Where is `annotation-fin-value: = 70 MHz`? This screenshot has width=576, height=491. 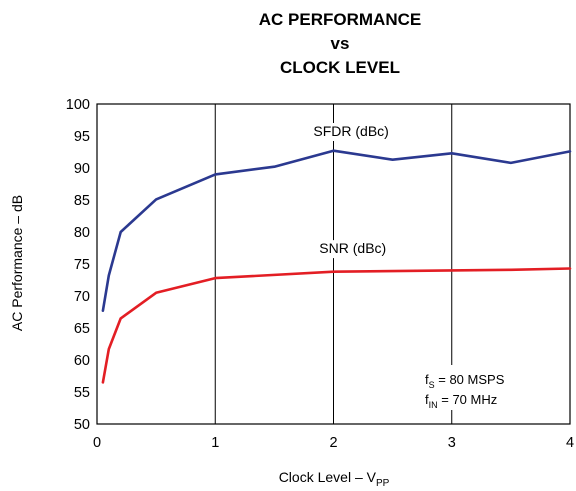
annotation-fin-value: = 70 MHz is located at coordinates (468, 399).